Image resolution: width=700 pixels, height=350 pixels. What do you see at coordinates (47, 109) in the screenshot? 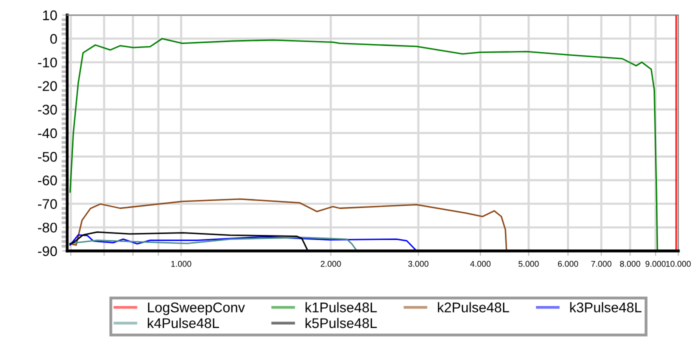
I see `y-tick-label: -30` at bounding box center [47, 109].